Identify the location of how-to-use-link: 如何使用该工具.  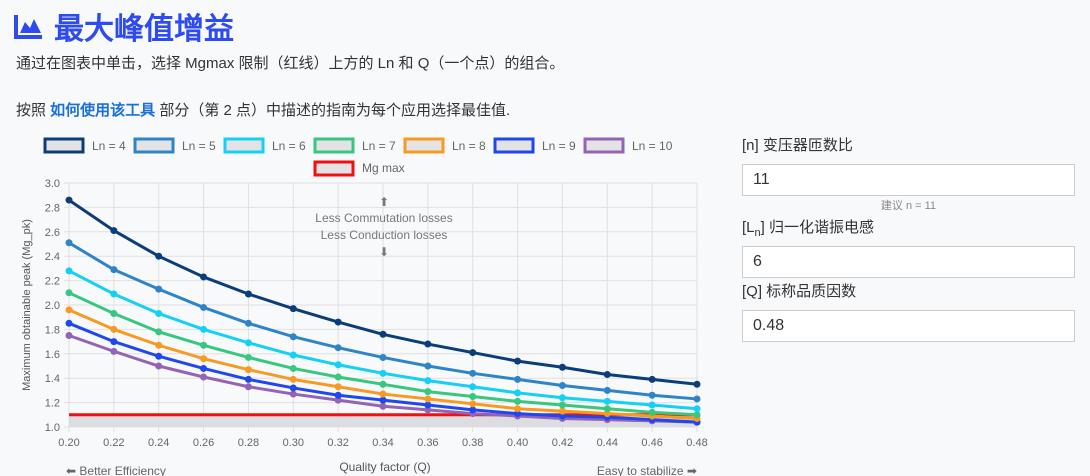
(103, 110).